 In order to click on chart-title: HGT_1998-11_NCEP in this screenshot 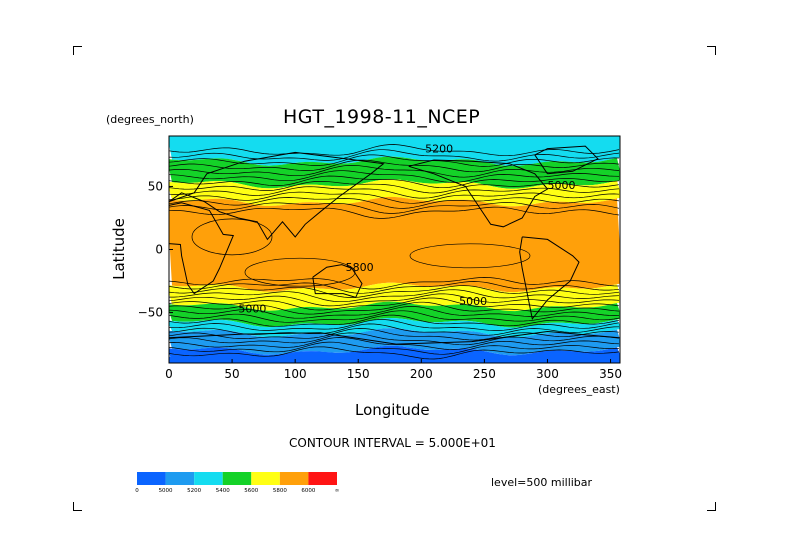, I will do `click(382, 117)`.